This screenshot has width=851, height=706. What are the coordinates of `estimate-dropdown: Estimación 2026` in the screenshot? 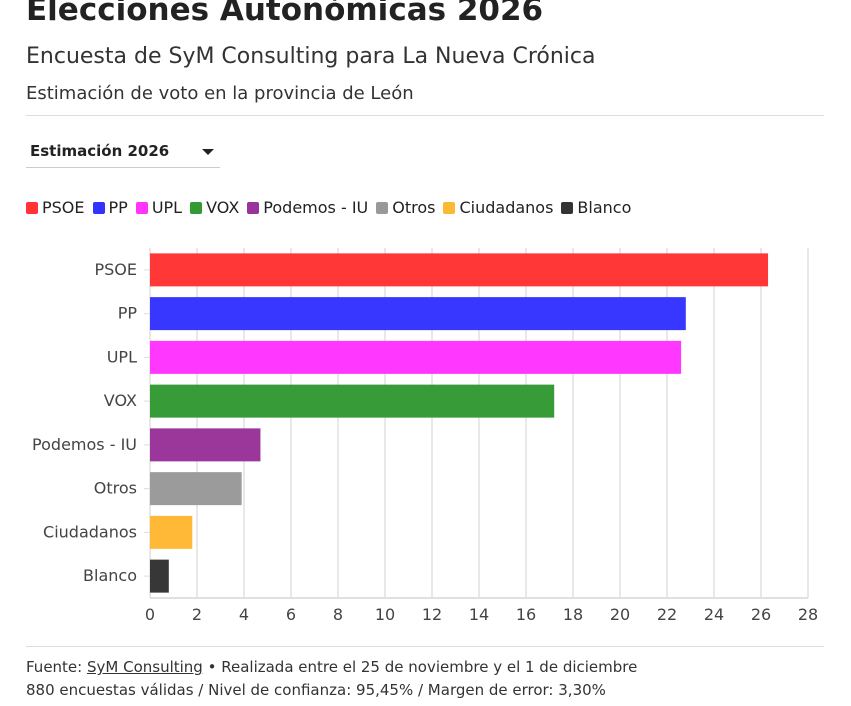 It's located at (123, 153).